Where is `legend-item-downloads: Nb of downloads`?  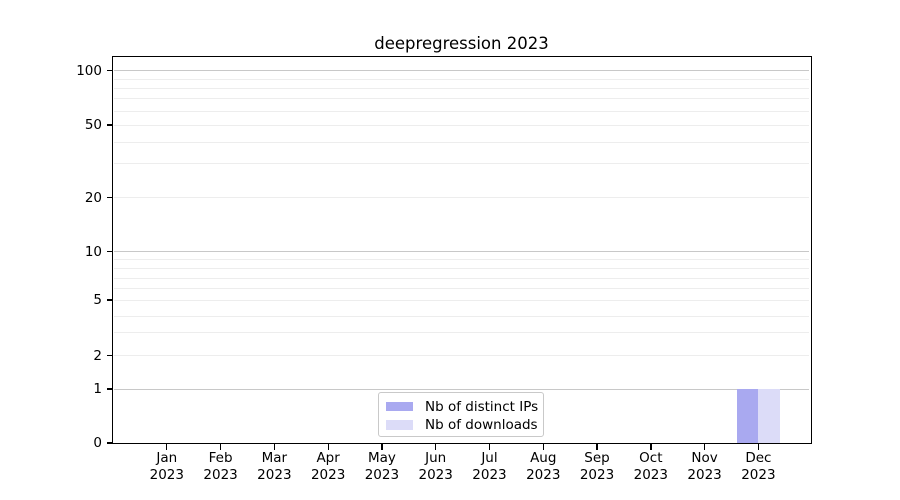 legend-item-downloads: Nb of downloads is located at coordinates (461, 425).